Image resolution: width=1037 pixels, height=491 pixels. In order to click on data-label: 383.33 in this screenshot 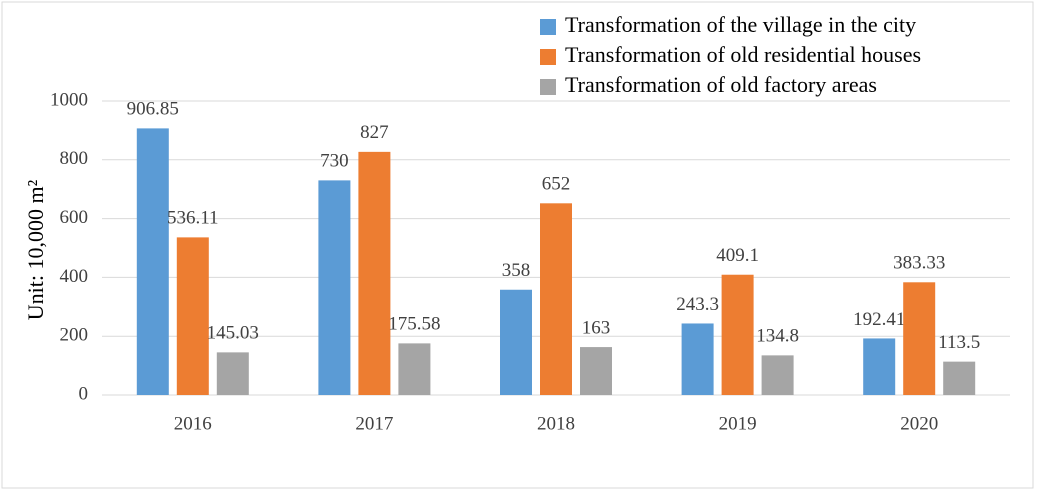, I will do `click(919, 263)`.